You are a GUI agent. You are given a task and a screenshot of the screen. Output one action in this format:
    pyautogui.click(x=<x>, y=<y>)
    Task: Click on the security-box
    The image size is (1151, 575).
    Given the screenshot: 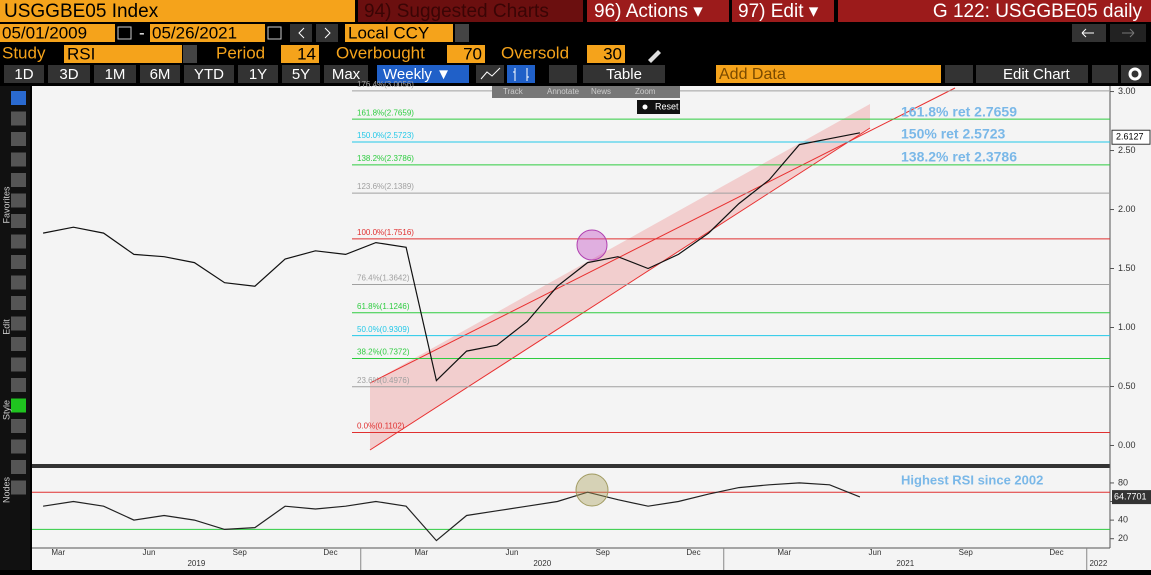 What is the action you would take?
    pyautogui.click(x=177, y=11)
    